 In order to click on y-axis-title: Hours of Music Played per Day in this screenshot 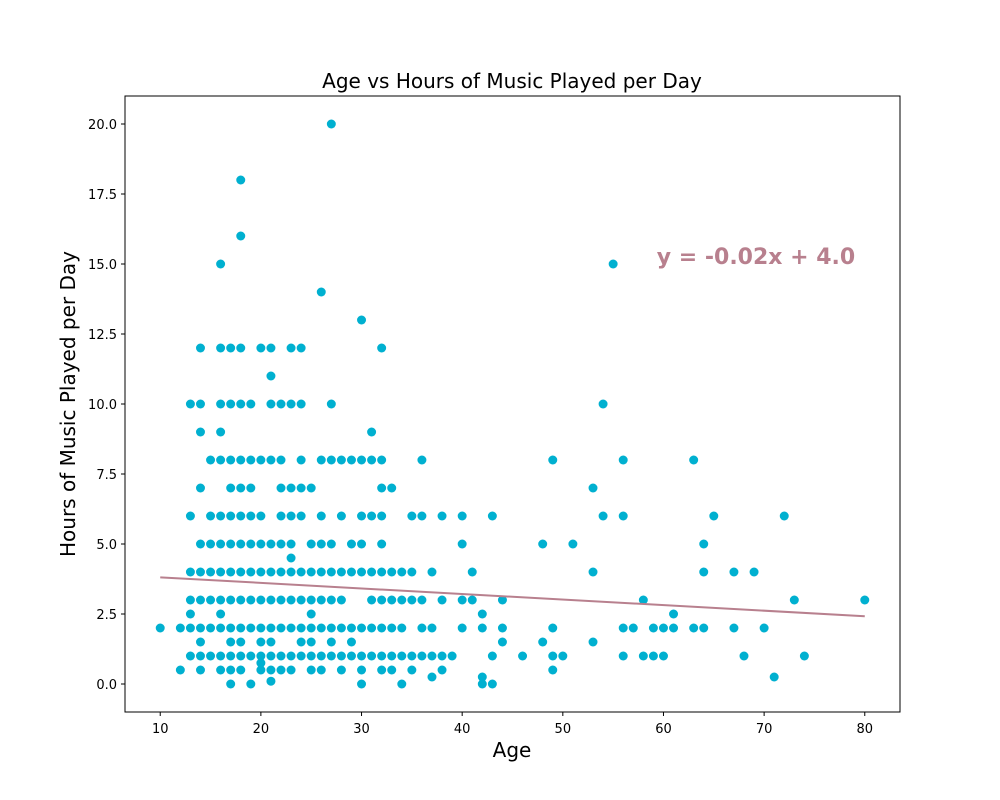, I will do `click(68, 404)`.